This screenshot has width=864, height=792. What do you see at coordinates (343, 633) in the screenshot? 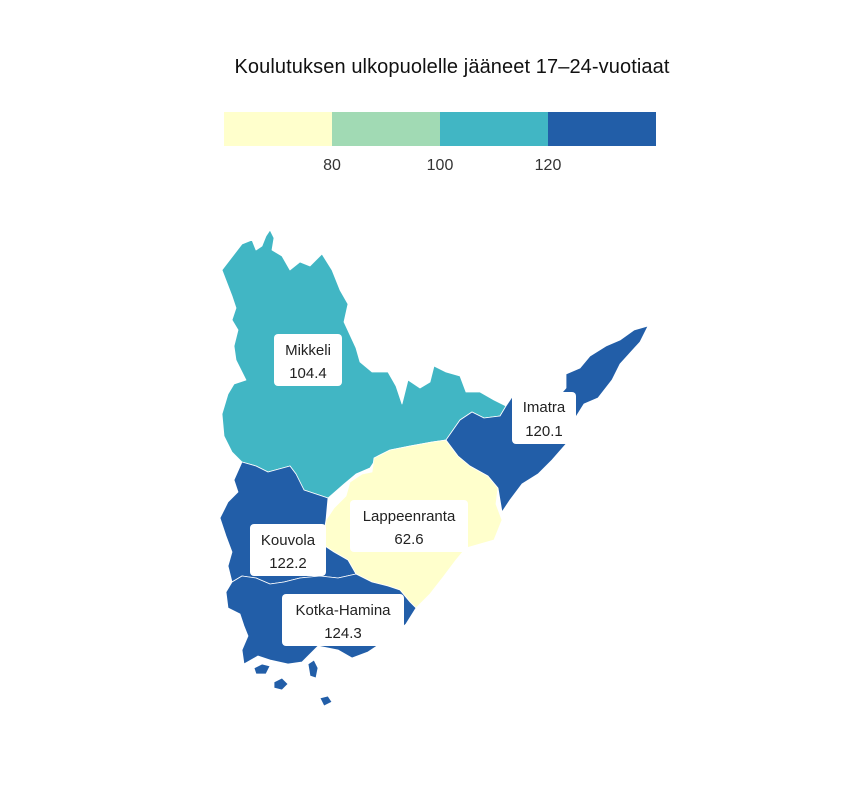
I see `label-kotka-hamina-value: 124.3` at bounding box center [343, 633].